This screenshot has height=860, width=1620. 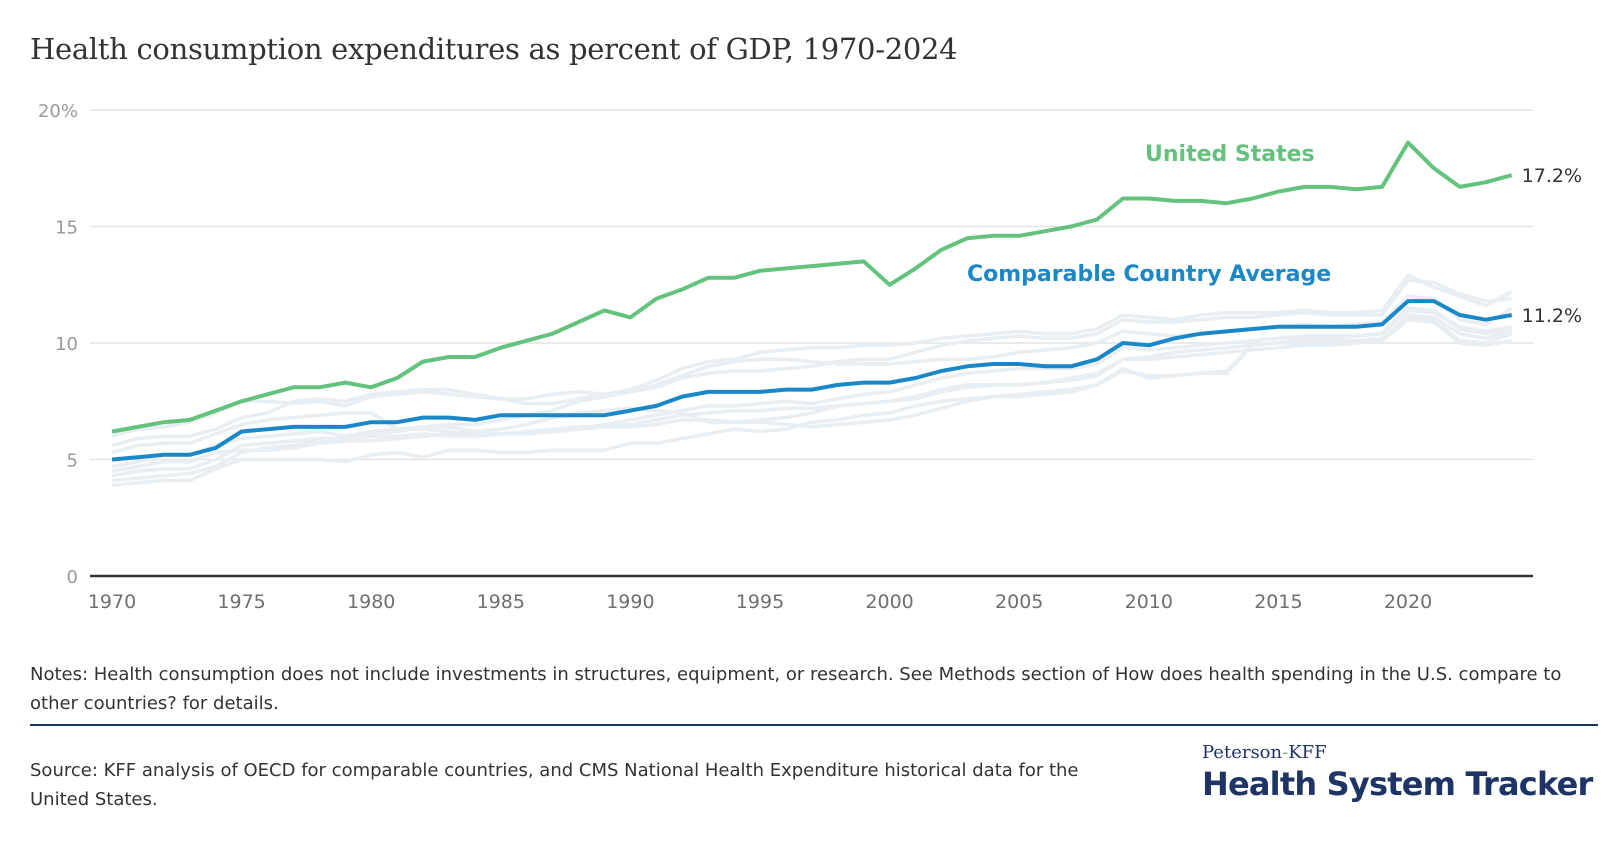 I want to click on footer-divider, so click(x=814, y=725).